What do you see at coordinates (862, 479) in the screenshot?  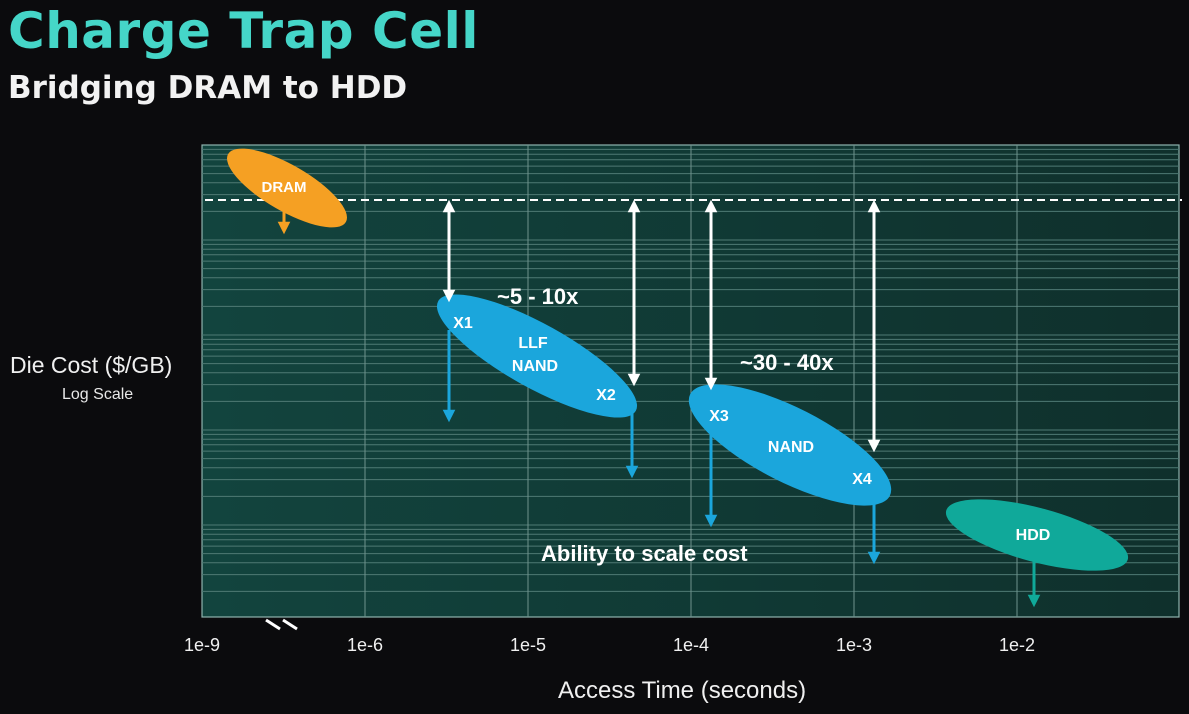 I see `x4-label: X4` at bounding box center [862, 479].